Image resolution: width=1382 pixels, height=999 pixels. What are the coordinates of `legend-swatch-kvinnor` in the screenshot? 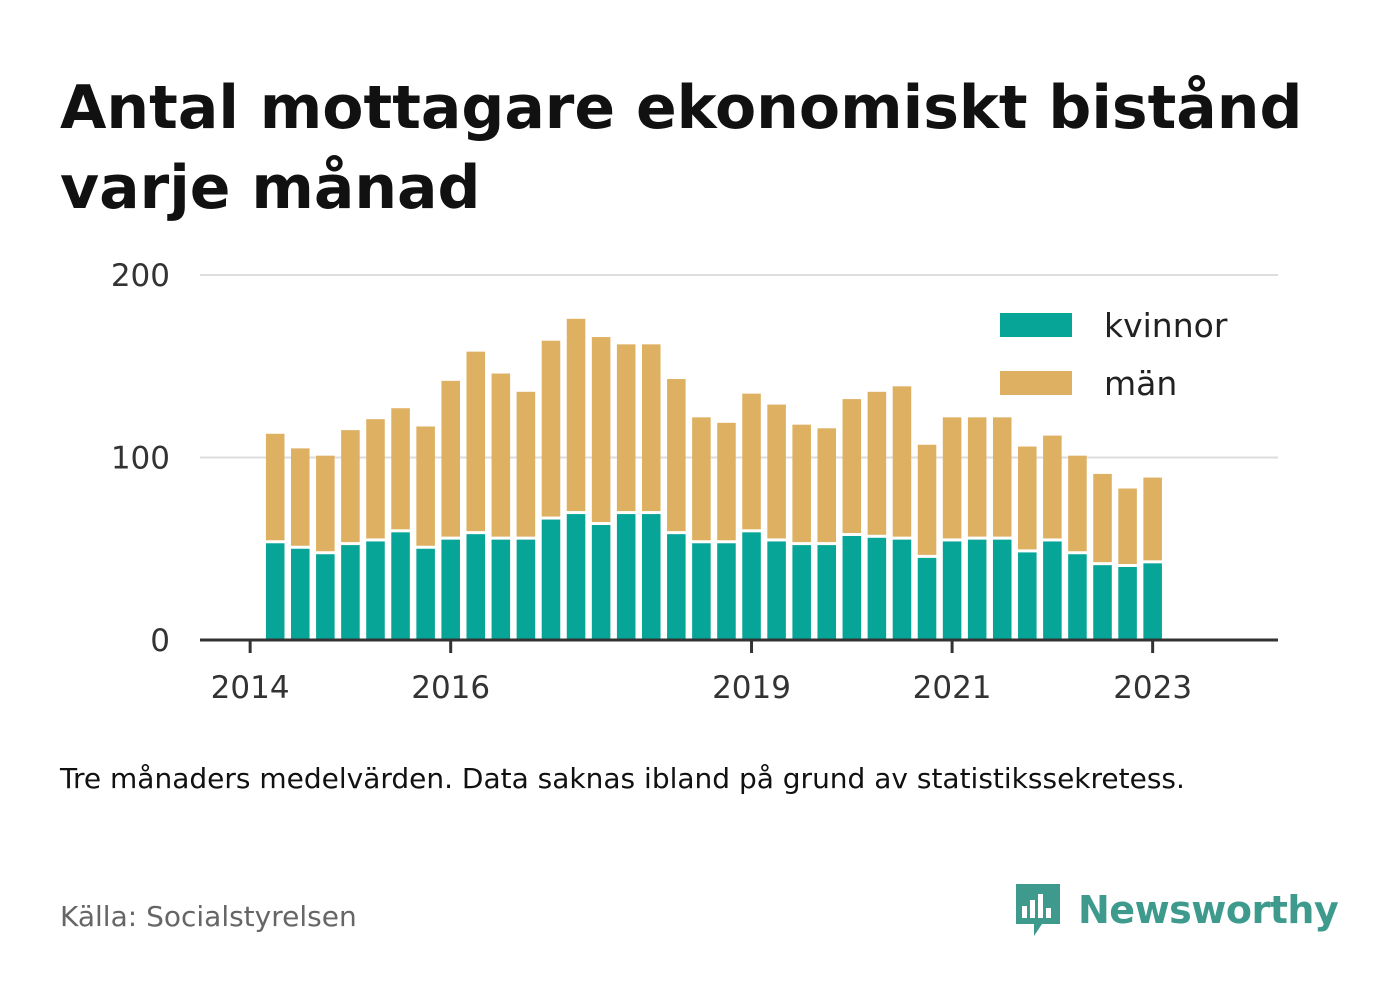 It's located at (1036, 325).